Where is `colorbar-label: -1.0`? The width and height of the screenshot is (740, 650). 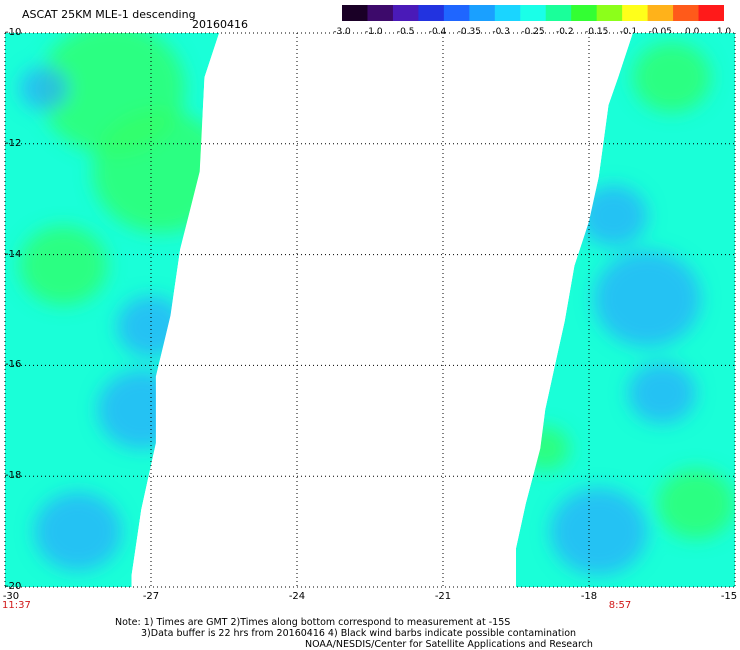
colorbar-label: -1.0 is located at coordinates (374, 32).